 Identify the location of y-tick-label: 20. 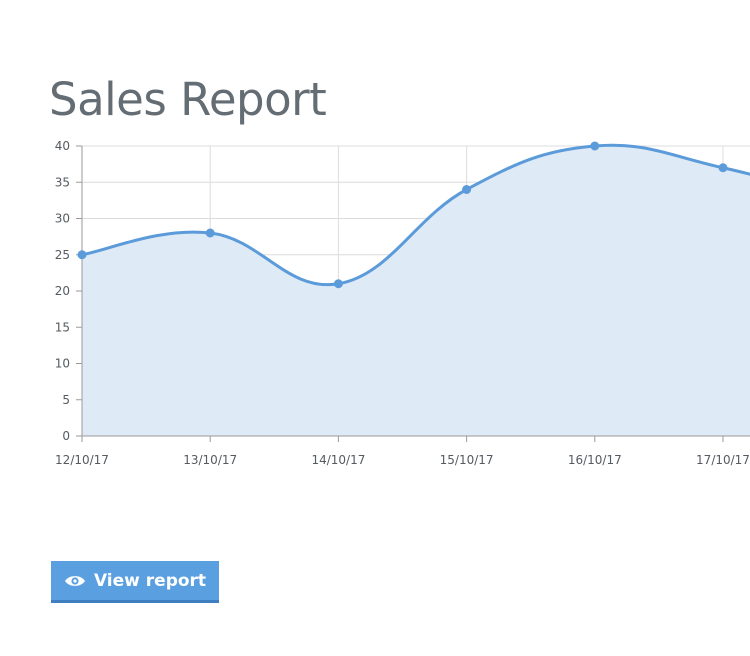
(62, 291).